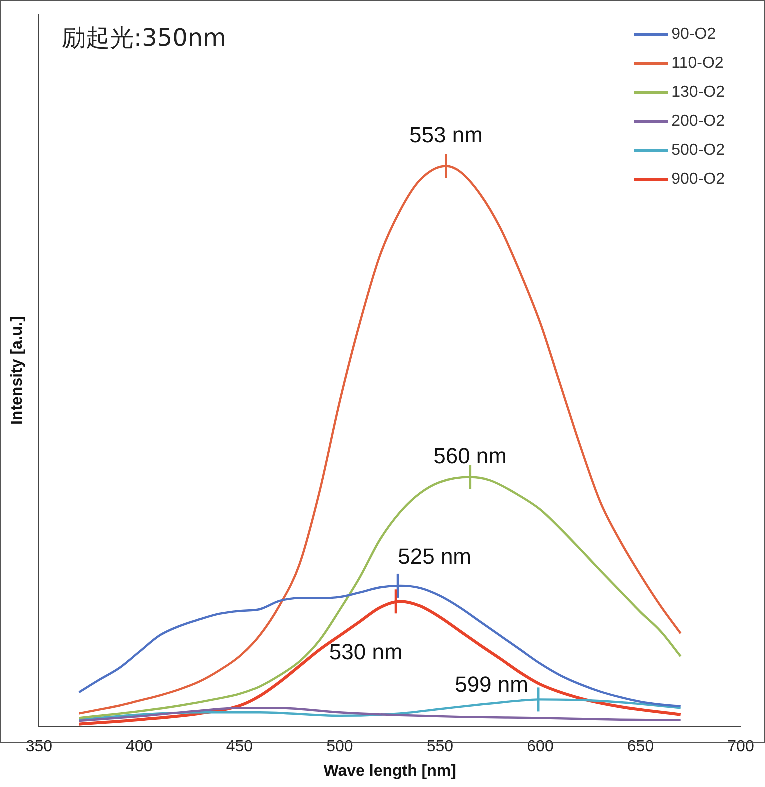  I want to click on annotation: 530 nm, so click(366, 652).